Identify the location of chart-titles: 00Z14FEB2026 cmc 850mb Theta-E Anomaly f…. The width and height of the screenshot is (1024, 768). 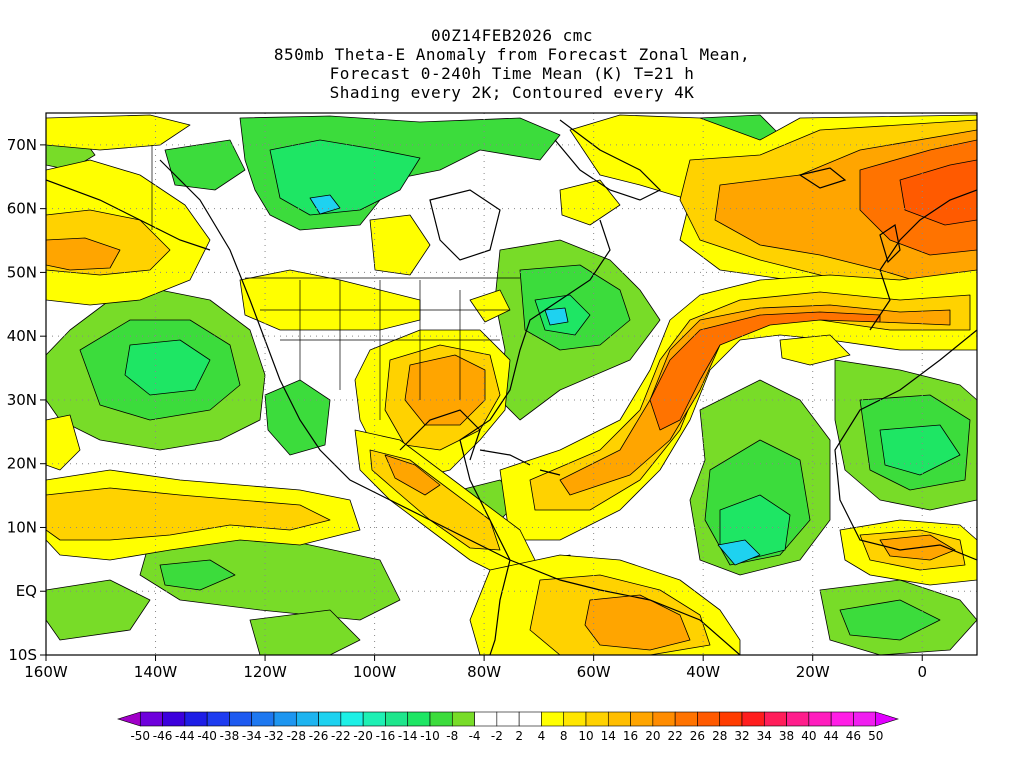
(512, 64).